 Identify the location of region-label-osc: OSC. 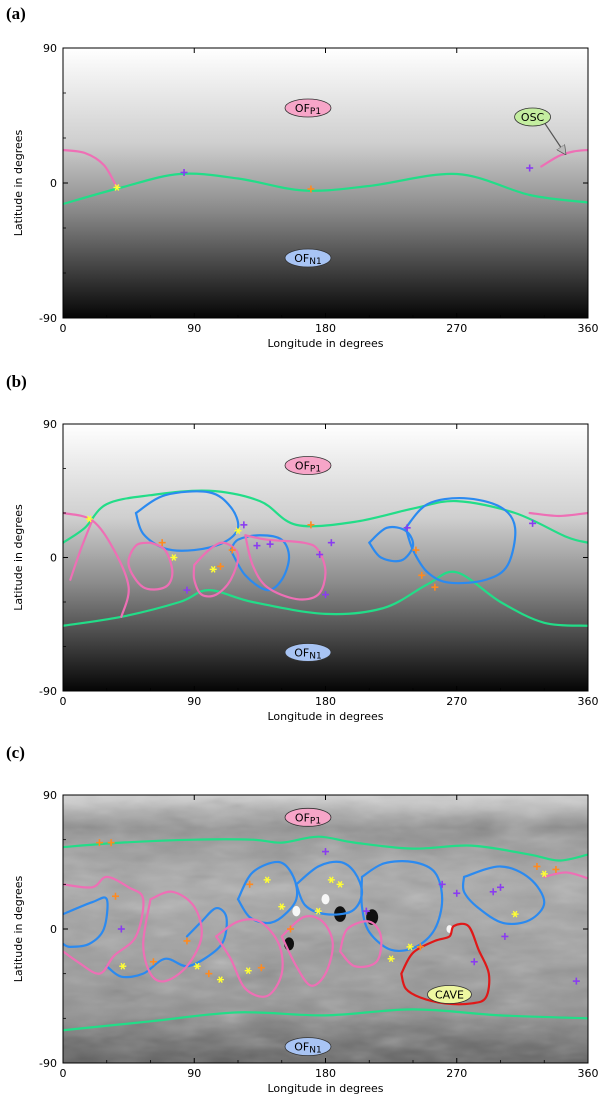
(539, 130).